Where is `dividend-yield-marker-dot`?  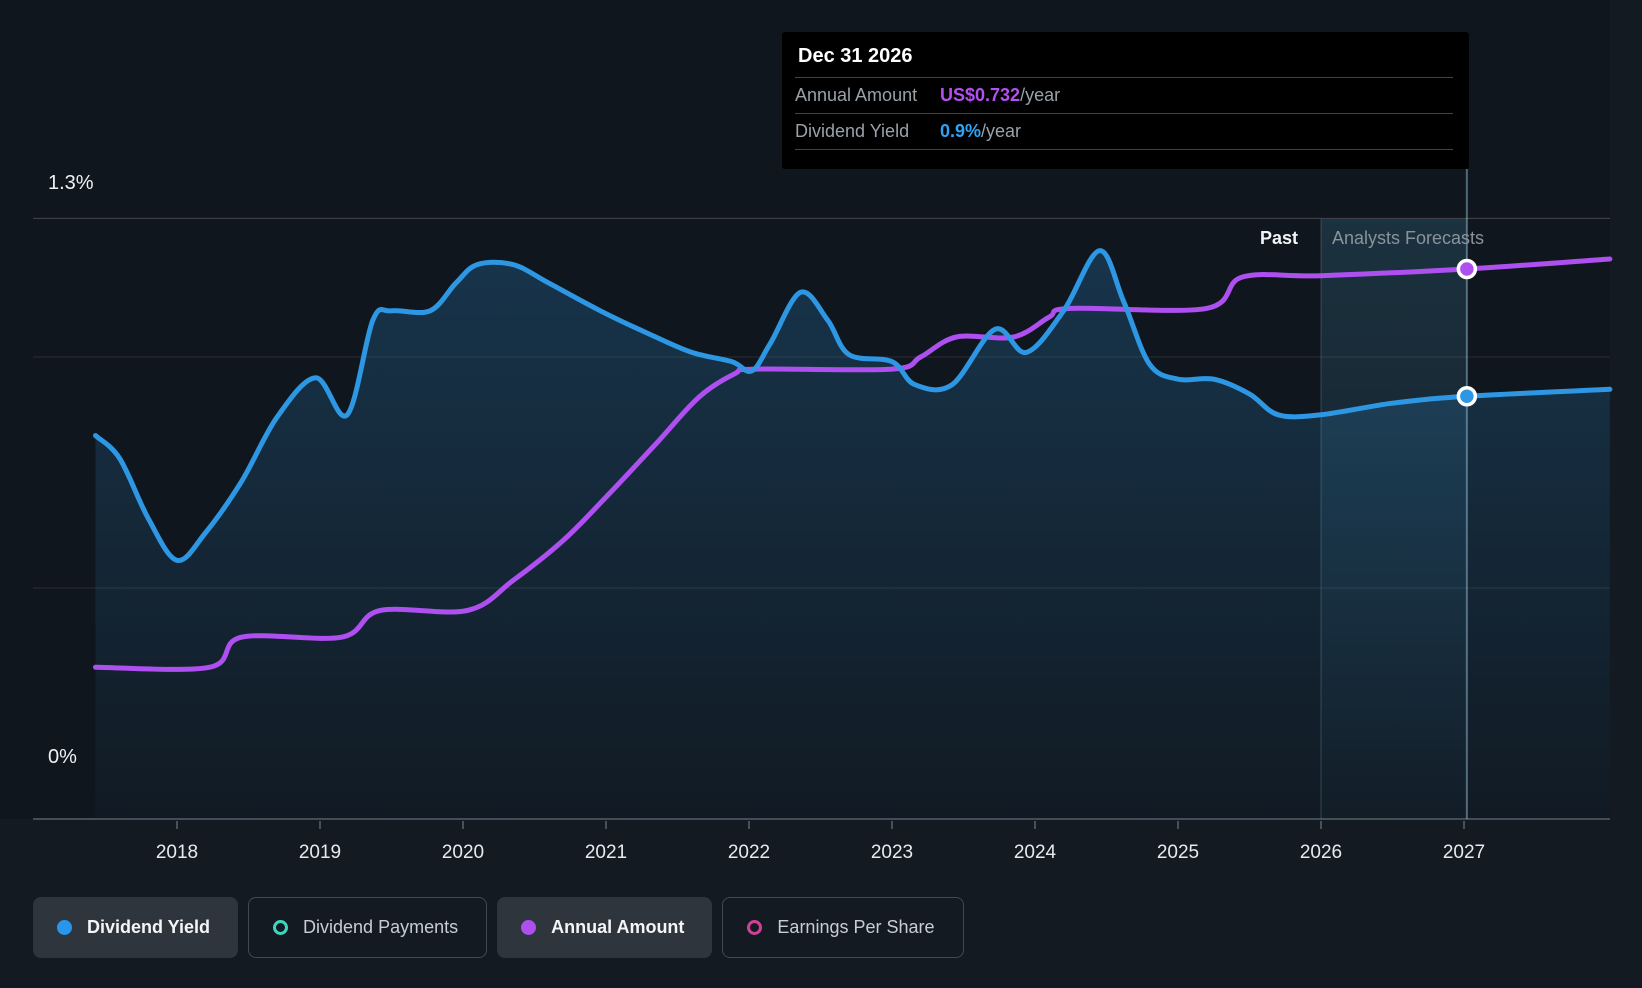 dividend-yield-marker-dot is located at coordinates (1467, 396).